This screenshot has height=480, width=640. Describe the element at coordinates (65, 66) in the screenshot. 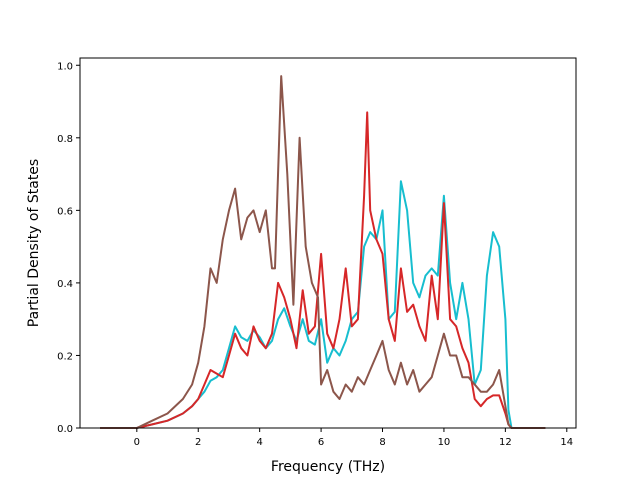

I see `y-tick-label: 1.0` at that location.